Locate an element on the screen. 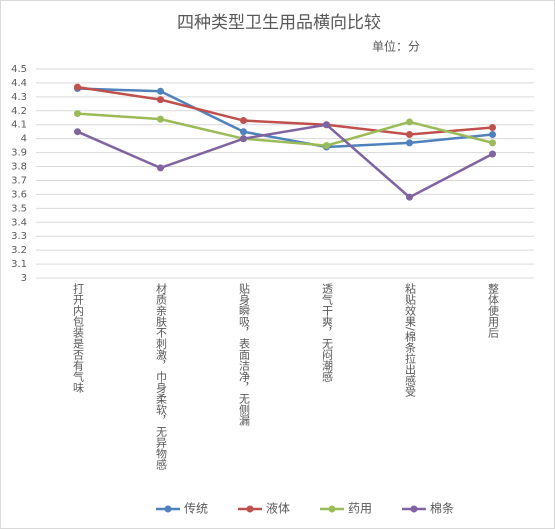 Image resolution: width=555 pixels, height=529 pixels. y-tick-label: 3.3 is located at coordinates (19, 236).